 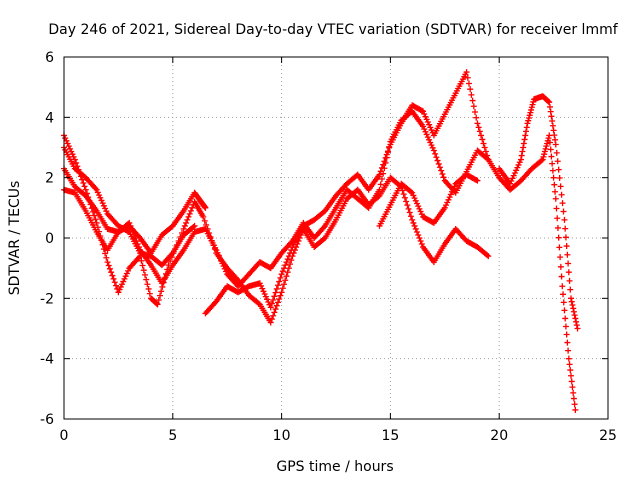 I want to click on x-tick-label: 10, so click(x=282, y=436).